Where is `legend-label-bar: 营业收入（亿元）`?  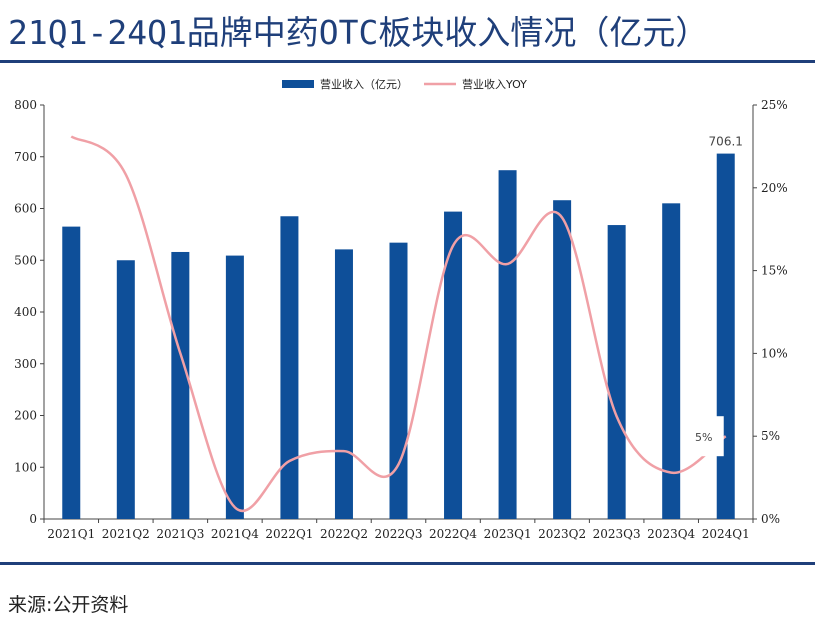 legend-label-bar: 营业收入（亿元） is located at coordinates (364, 84).